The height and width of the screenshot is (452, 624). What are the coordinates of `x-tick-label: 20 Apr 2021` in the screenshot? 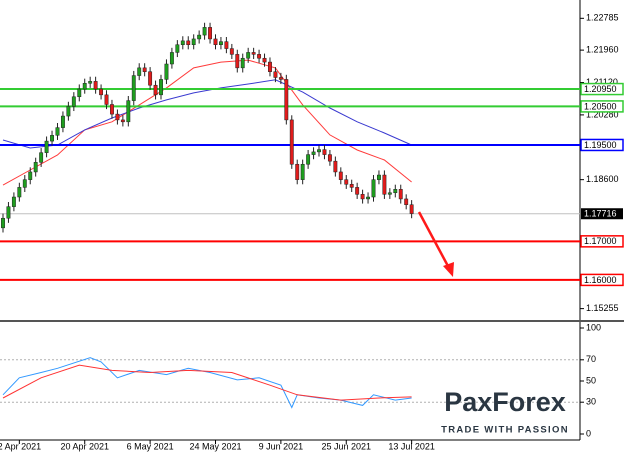 It's located at (84, 446).